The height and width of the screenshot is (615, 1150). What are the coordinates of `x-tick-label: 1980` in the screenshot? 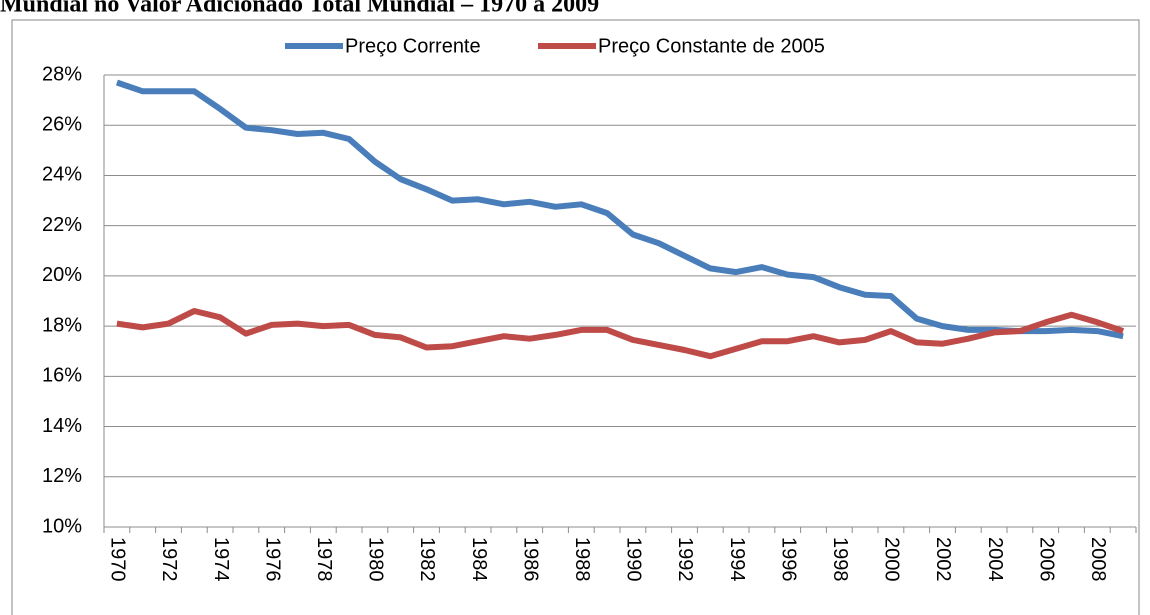 It's located at (376, 559).